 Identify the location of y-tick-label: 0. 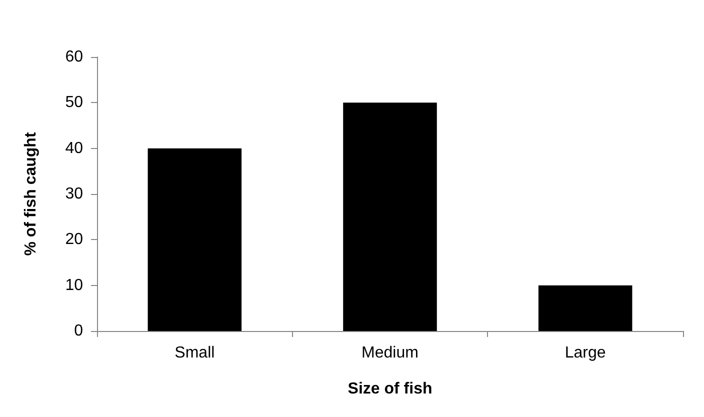
(79, 331).